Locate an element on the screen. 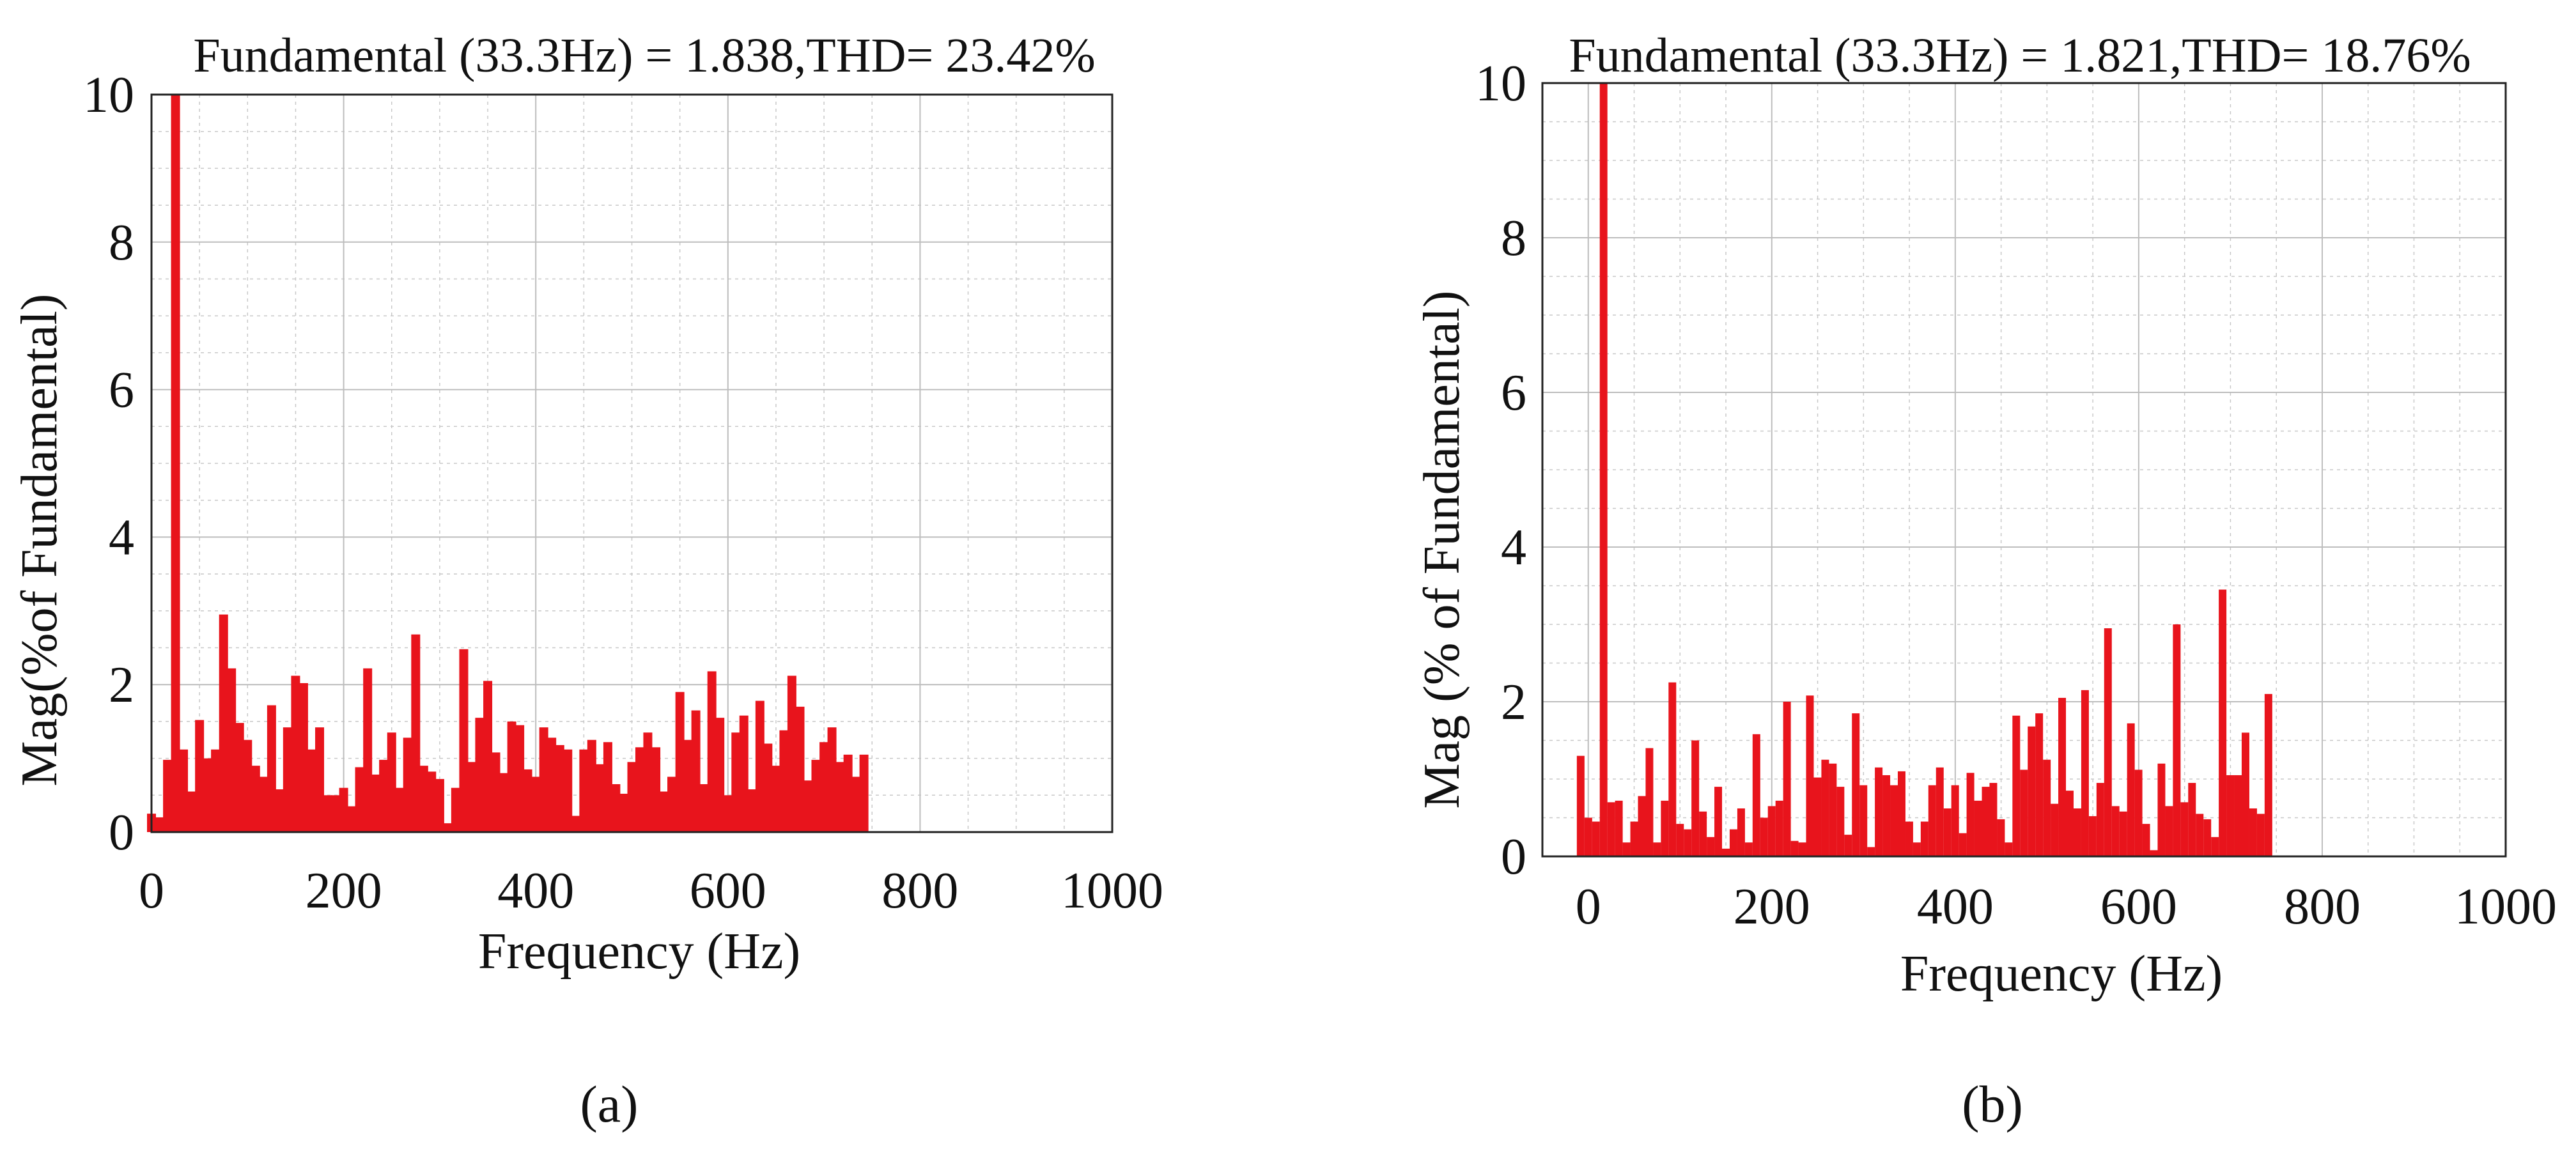  chart-a-title: Fundamental (33.3Hz) = 1.838,THD= 23.42% is located at coordinates (644, 55).